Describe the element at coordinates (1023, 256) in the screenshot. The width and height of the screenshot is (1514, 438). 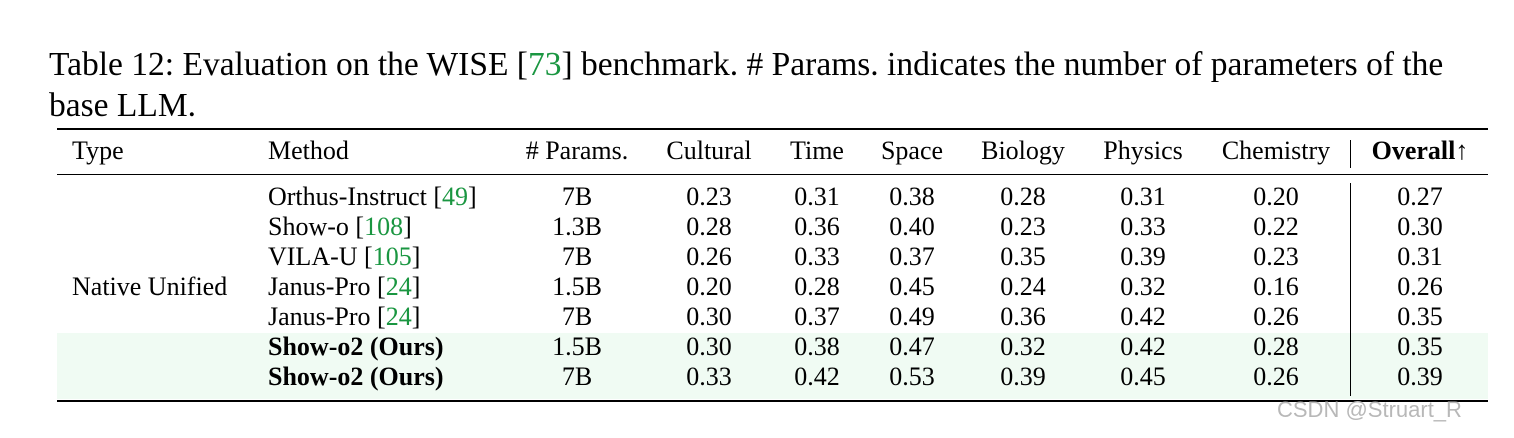
I see `biology-cell: 0.35` at that location.